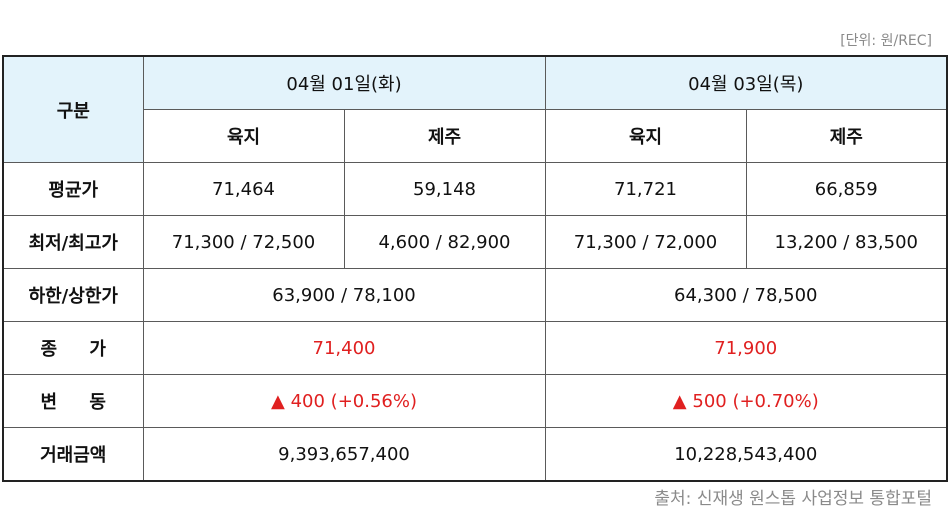 The height and width of the screenshot is (532, 950). Describe the element at coordinates (344, 348) in the screenshot. I see `cell: 71,400` at that location.